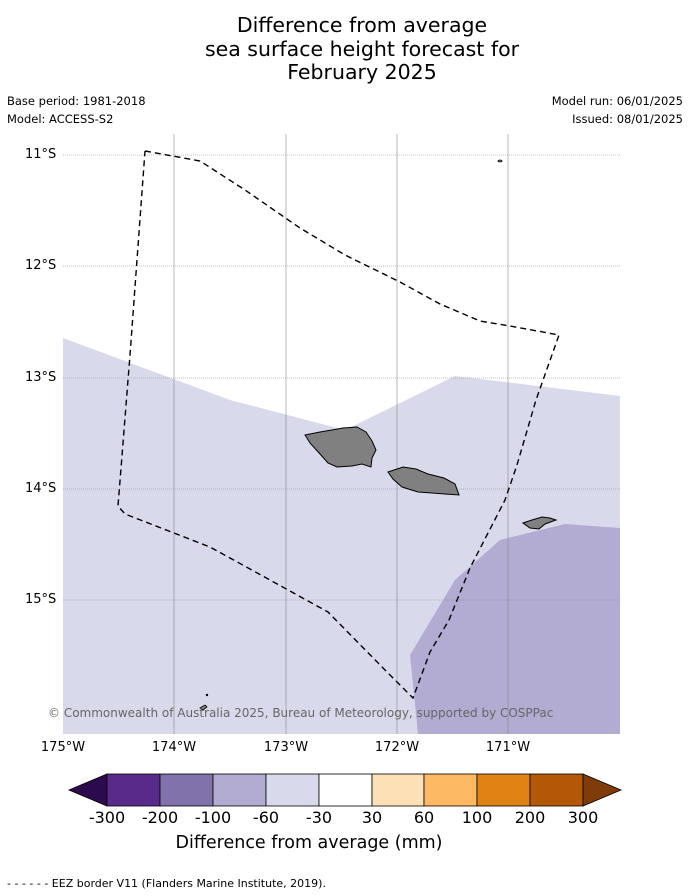  Describe the element at coordinates (372, 817) in the screenshot. I see `colorbar-tick: 30` at that location.